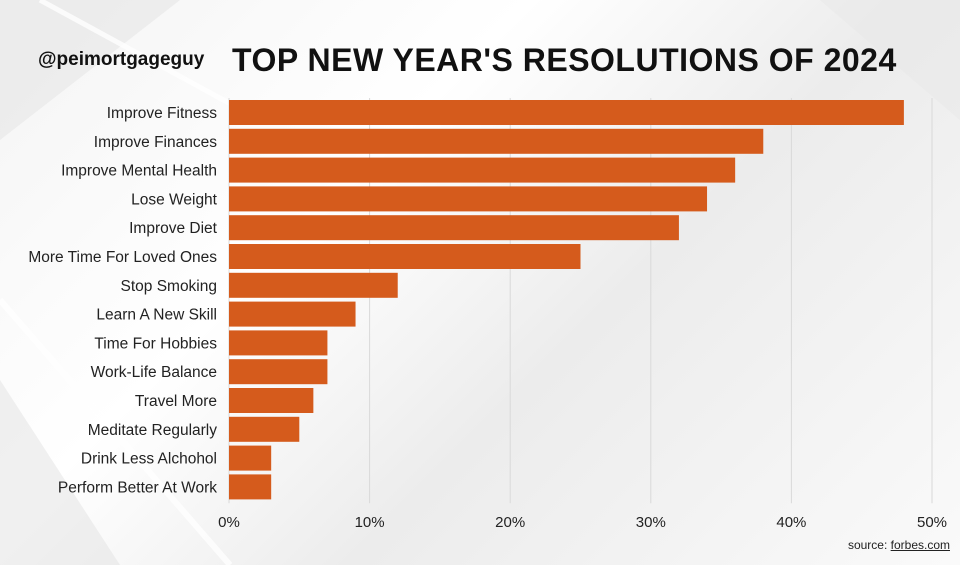 The height and width of the screenshot is (565, 960). What do you see at coordinates (229, 522) in the screenshot?
I see `x-tick-label: 0%` at bounding box center [229, 522].